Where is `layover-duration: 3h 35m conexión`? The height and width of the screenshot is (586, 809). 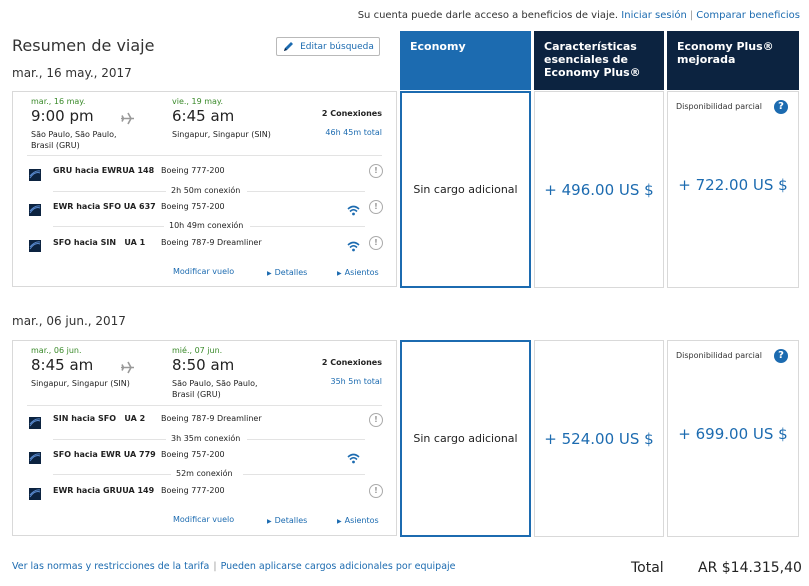 layover-duration: 3h 35m conexión is located at coordinates (206, 438).